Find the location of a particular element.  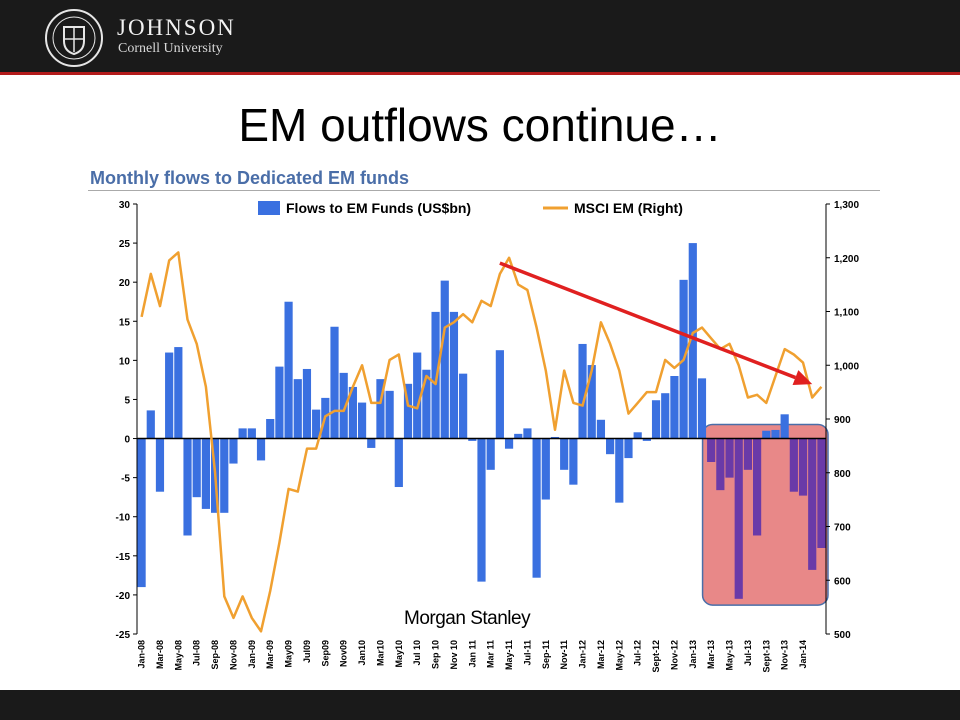

x-tick-label: Nov-08 is located at coordinates (233, 655).